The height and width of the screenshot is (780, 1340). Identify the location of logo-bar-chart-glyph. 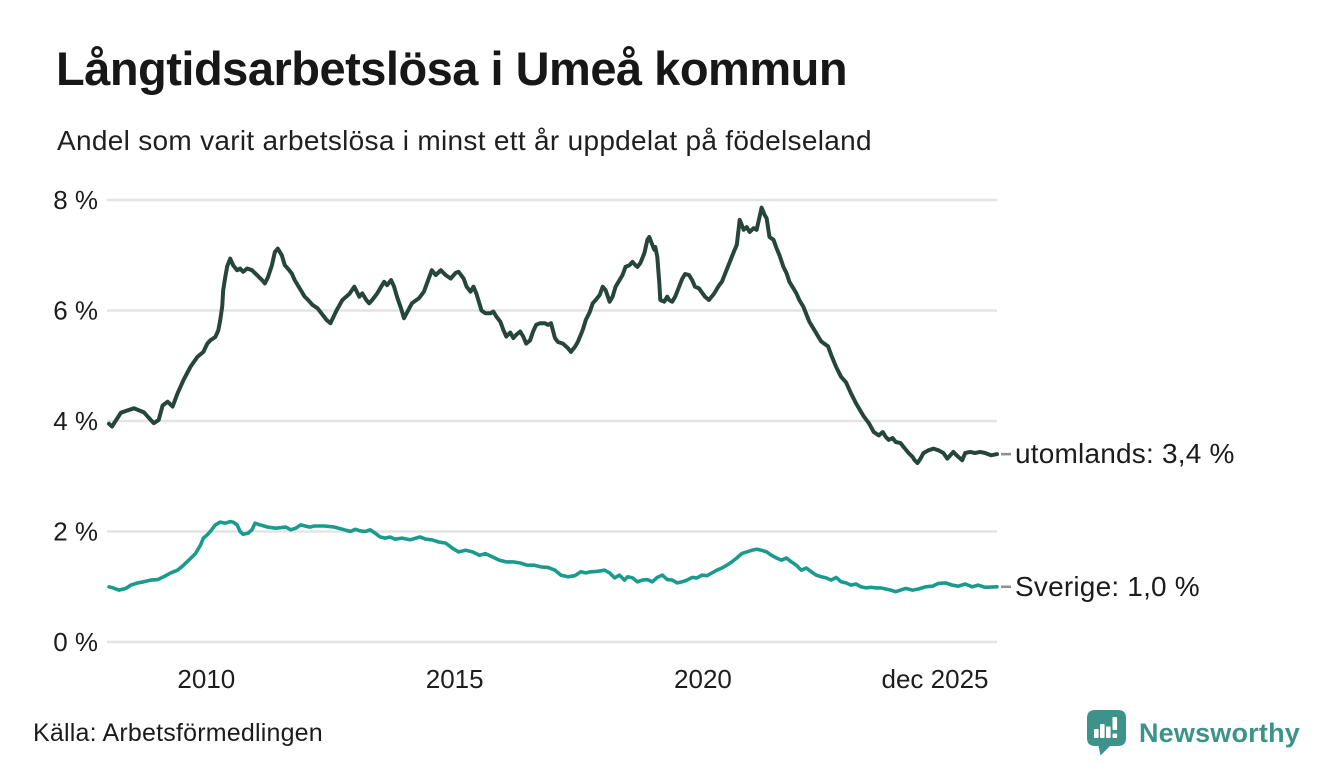
(1105, 727).